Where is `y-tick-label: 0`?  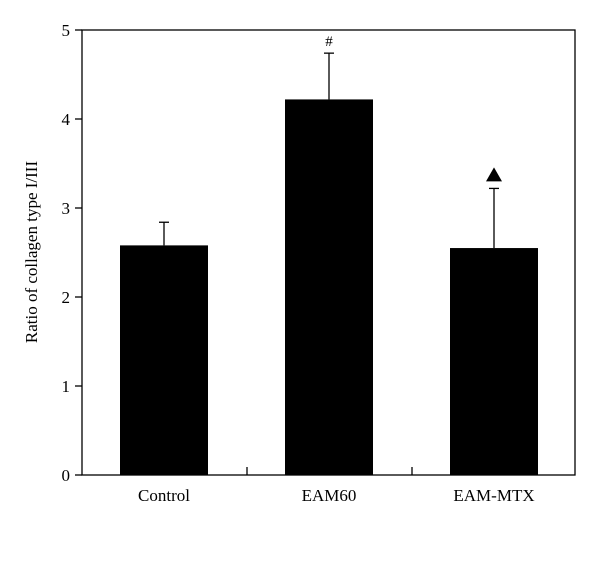 y-tick-label: 0 is located at coordinates (66, 475).